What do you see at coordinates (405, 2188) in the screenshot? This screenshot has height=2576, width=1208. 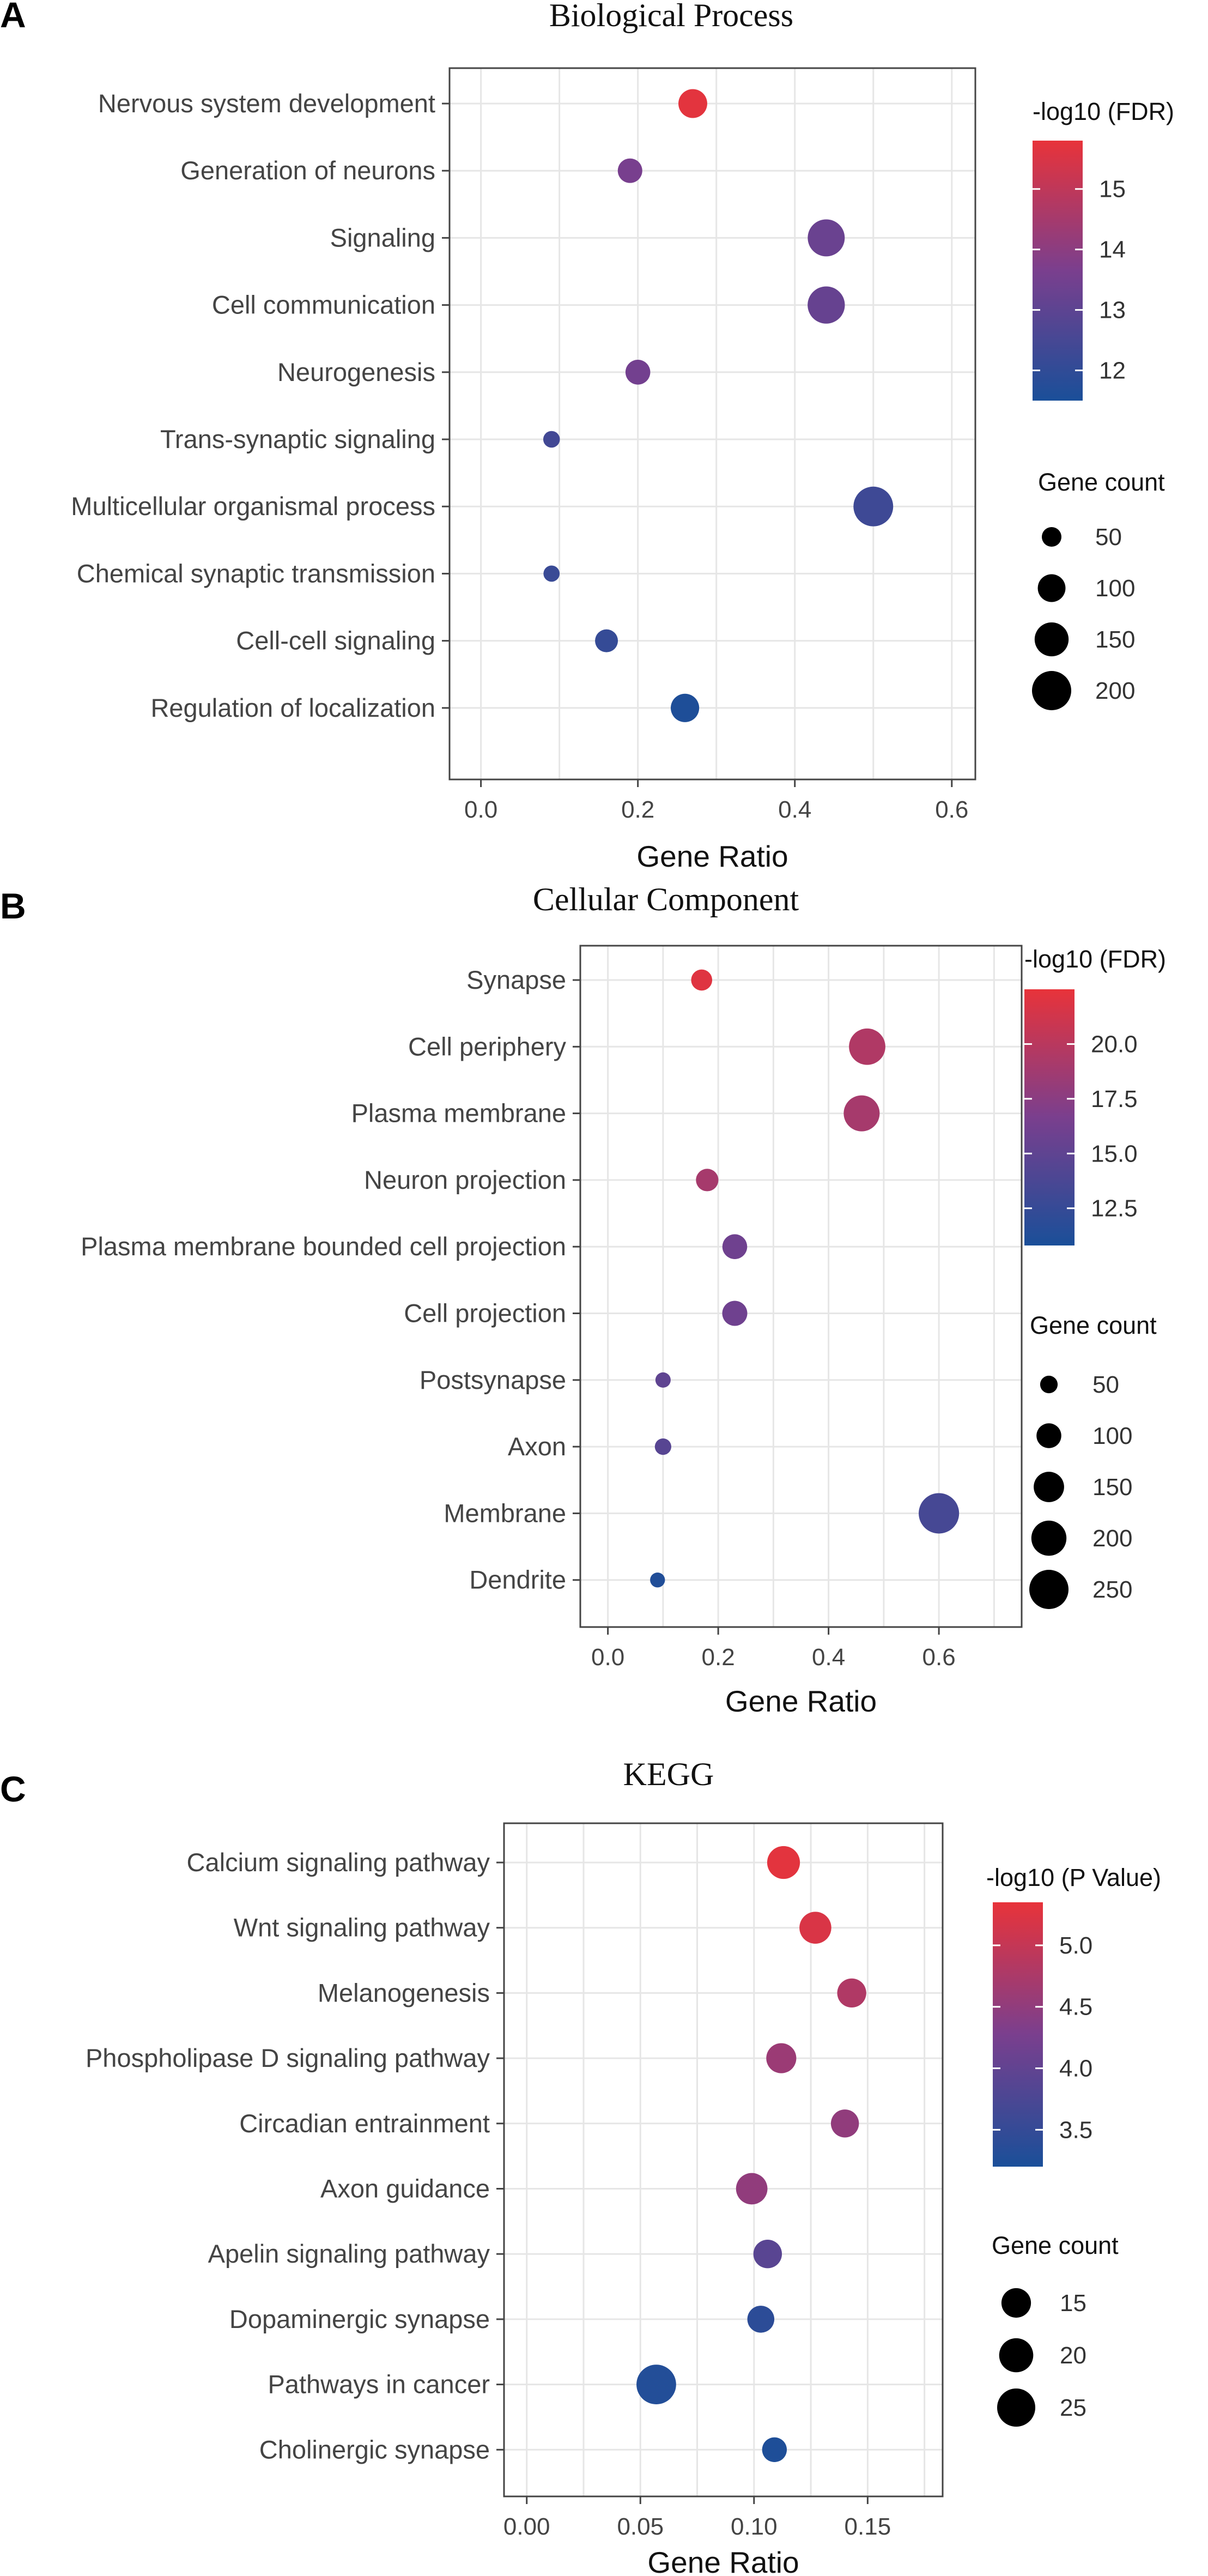 I see `y-category-label: Axon guidance` at bounding box center [405, 2188].